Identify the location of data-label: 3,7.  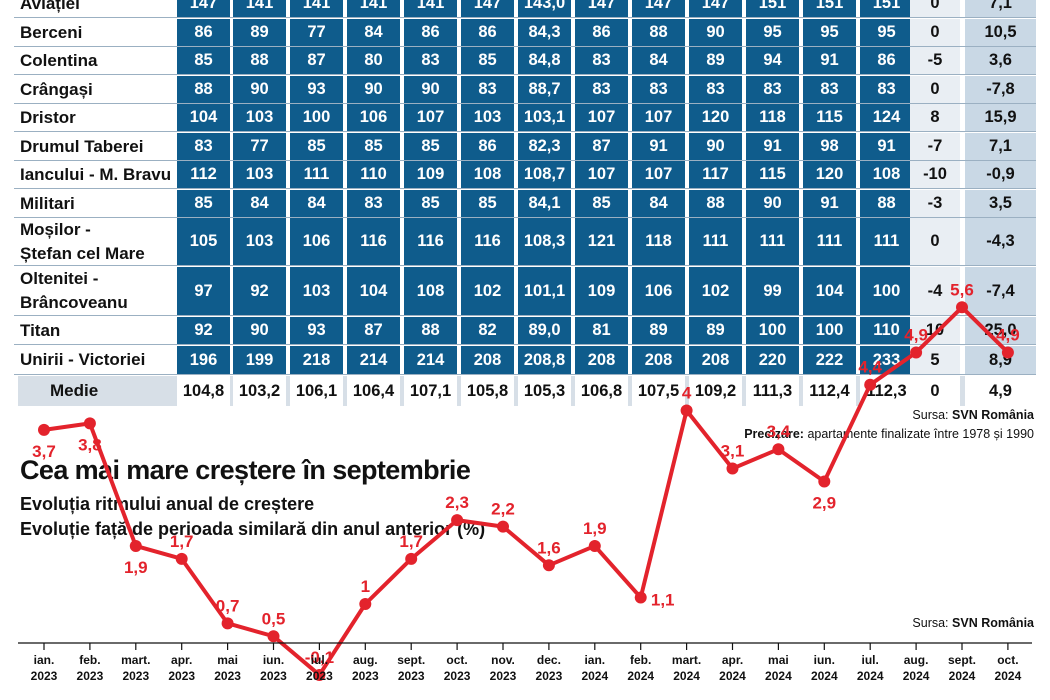
(44, 451).